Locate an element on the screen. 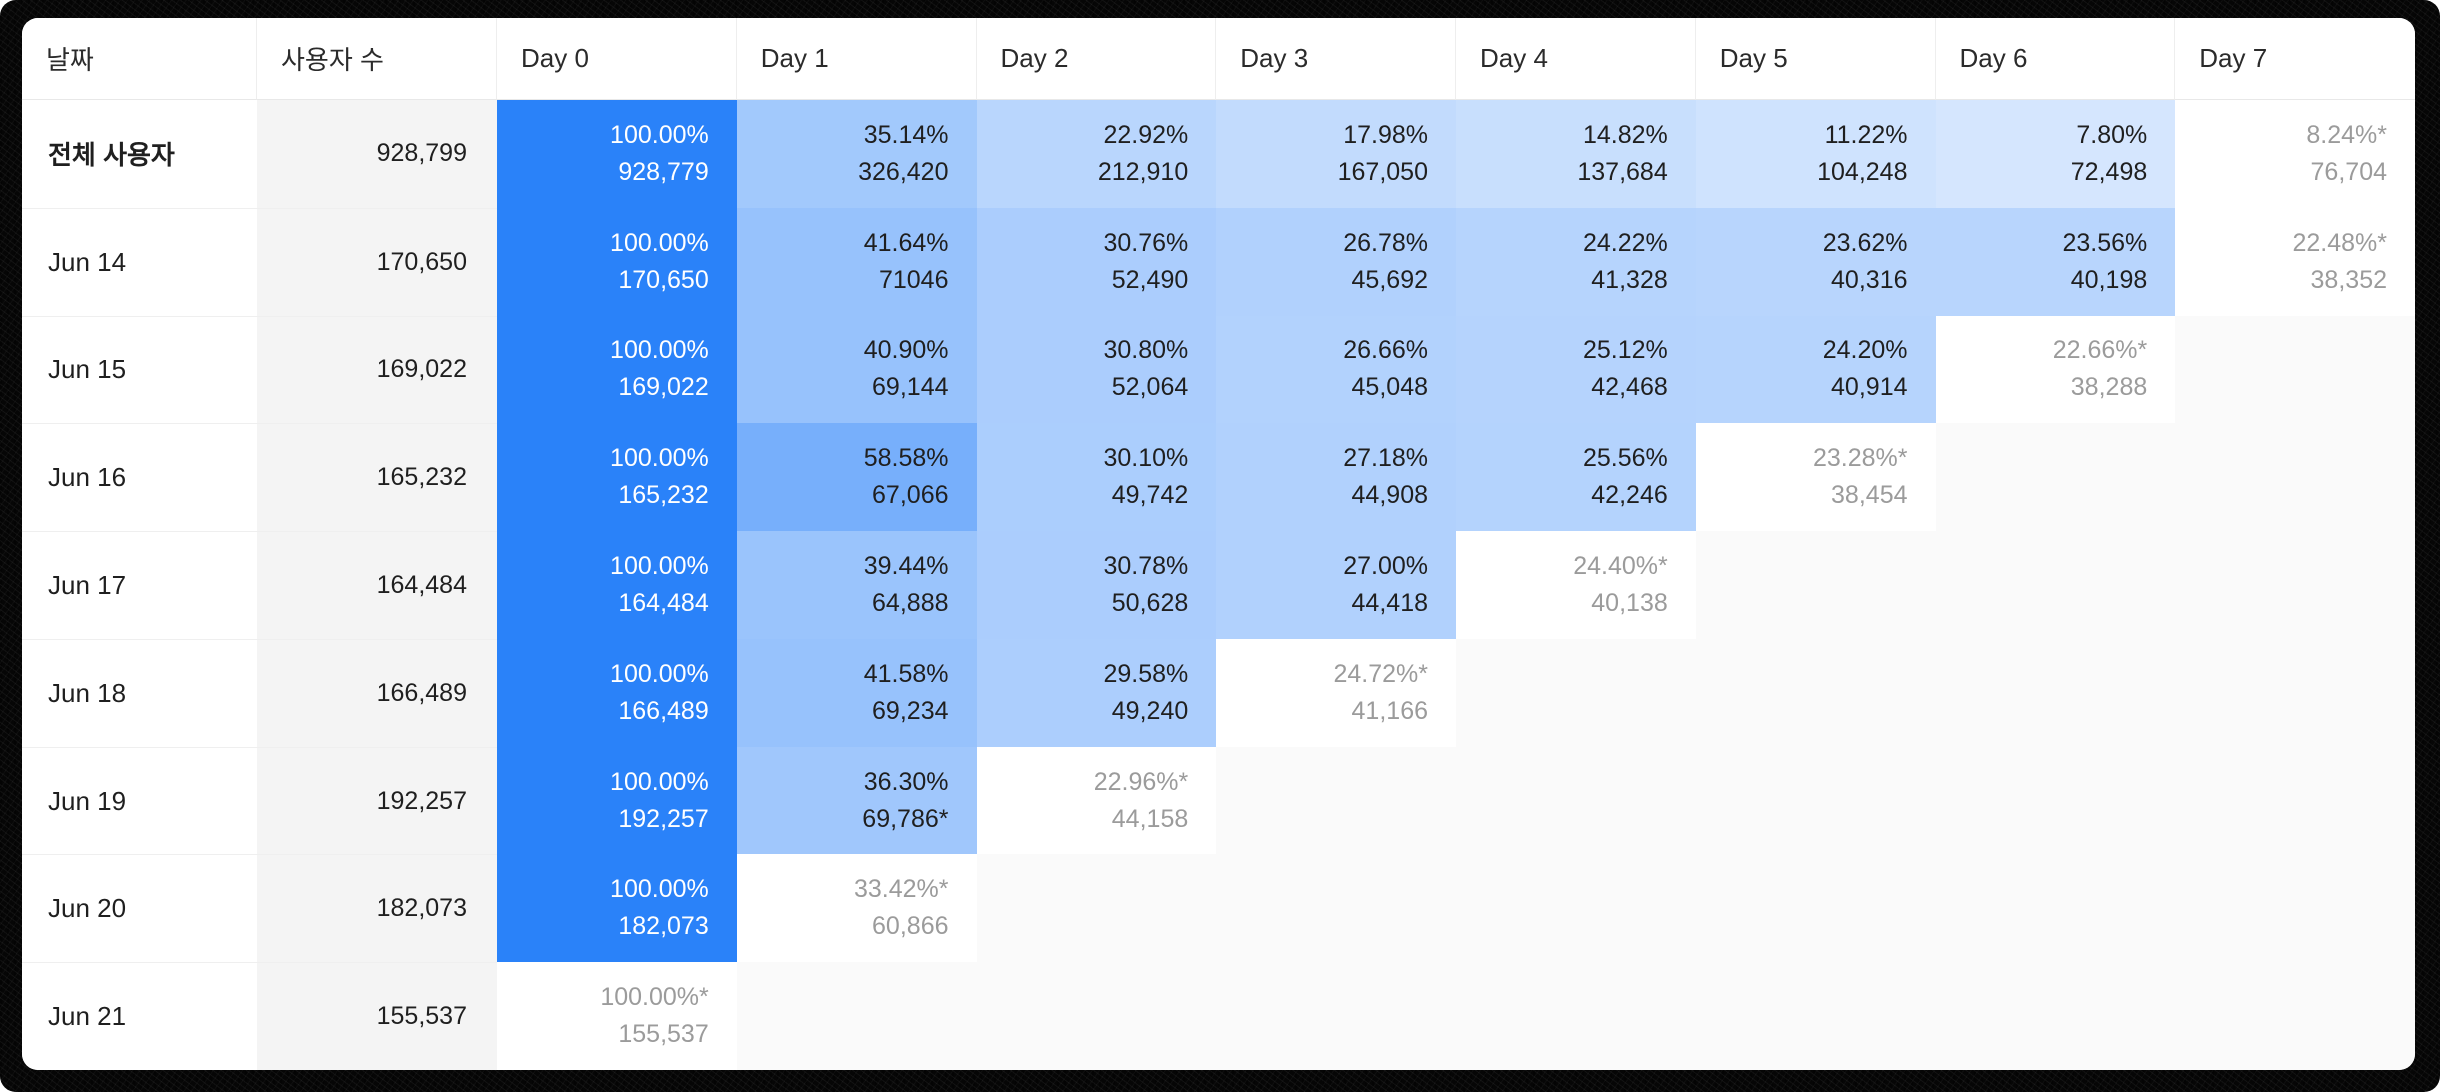 This screenshot has width=2440, height=1092. retention-cell-day3: 27.18% 44,908 is located at coordinates (1336, 477).